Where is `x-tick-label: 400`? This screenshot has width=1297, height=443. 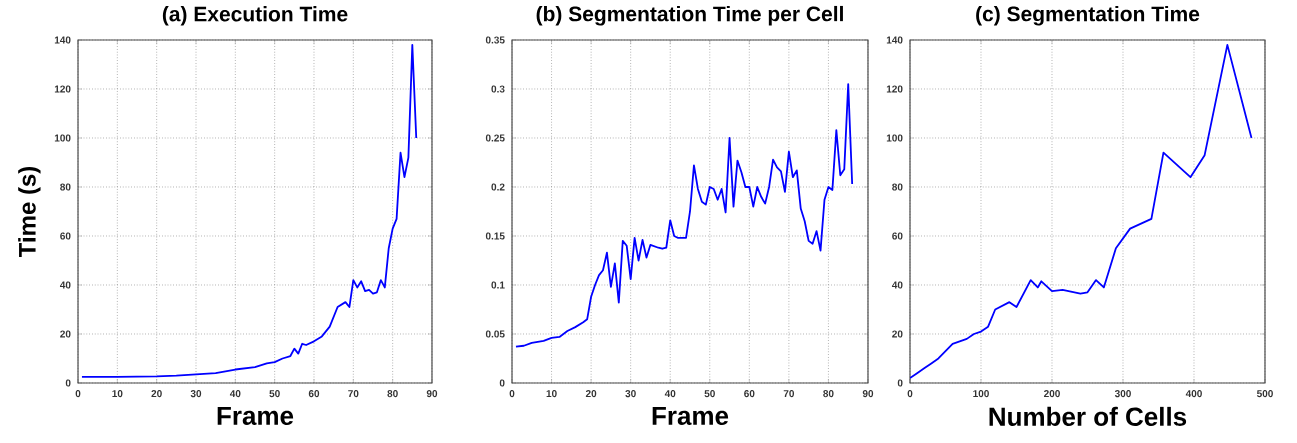
x-tick-label: 400 is located at coordinates (1193, 394).